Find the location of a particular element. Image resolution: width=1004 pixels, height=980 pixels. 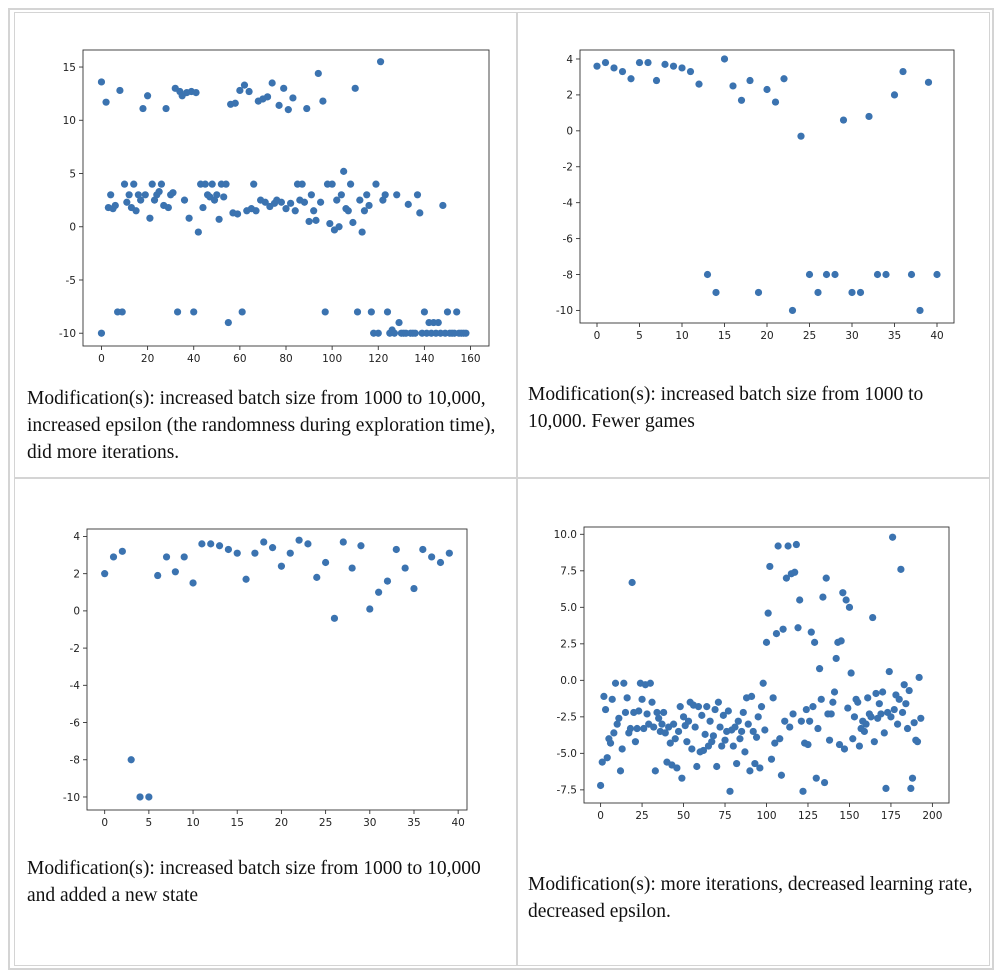

x-tick-label: 140 is located at coordinates (424, 359).